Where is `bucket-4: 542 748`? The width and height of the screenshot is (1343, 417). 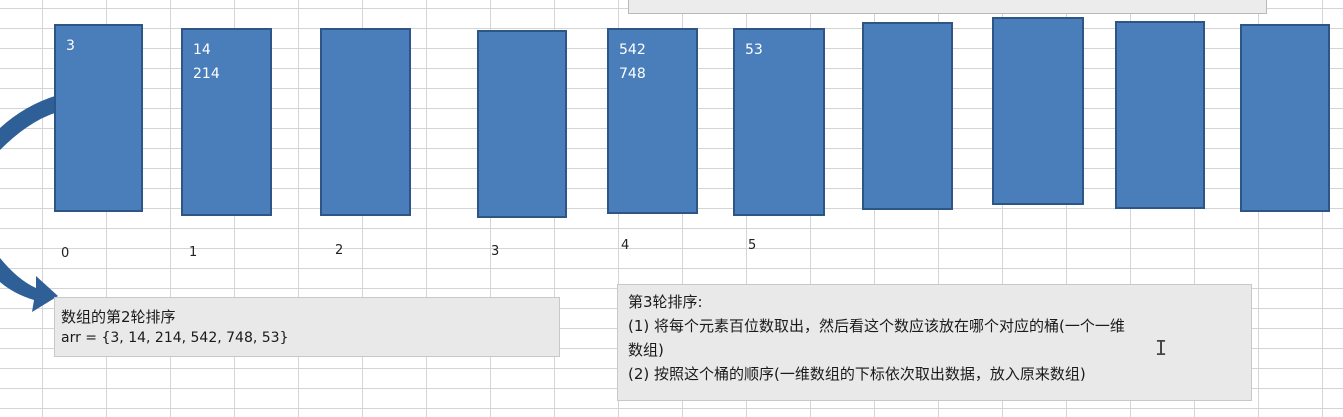 bucket-4: 542 748 is located at coordinates (652, 121).